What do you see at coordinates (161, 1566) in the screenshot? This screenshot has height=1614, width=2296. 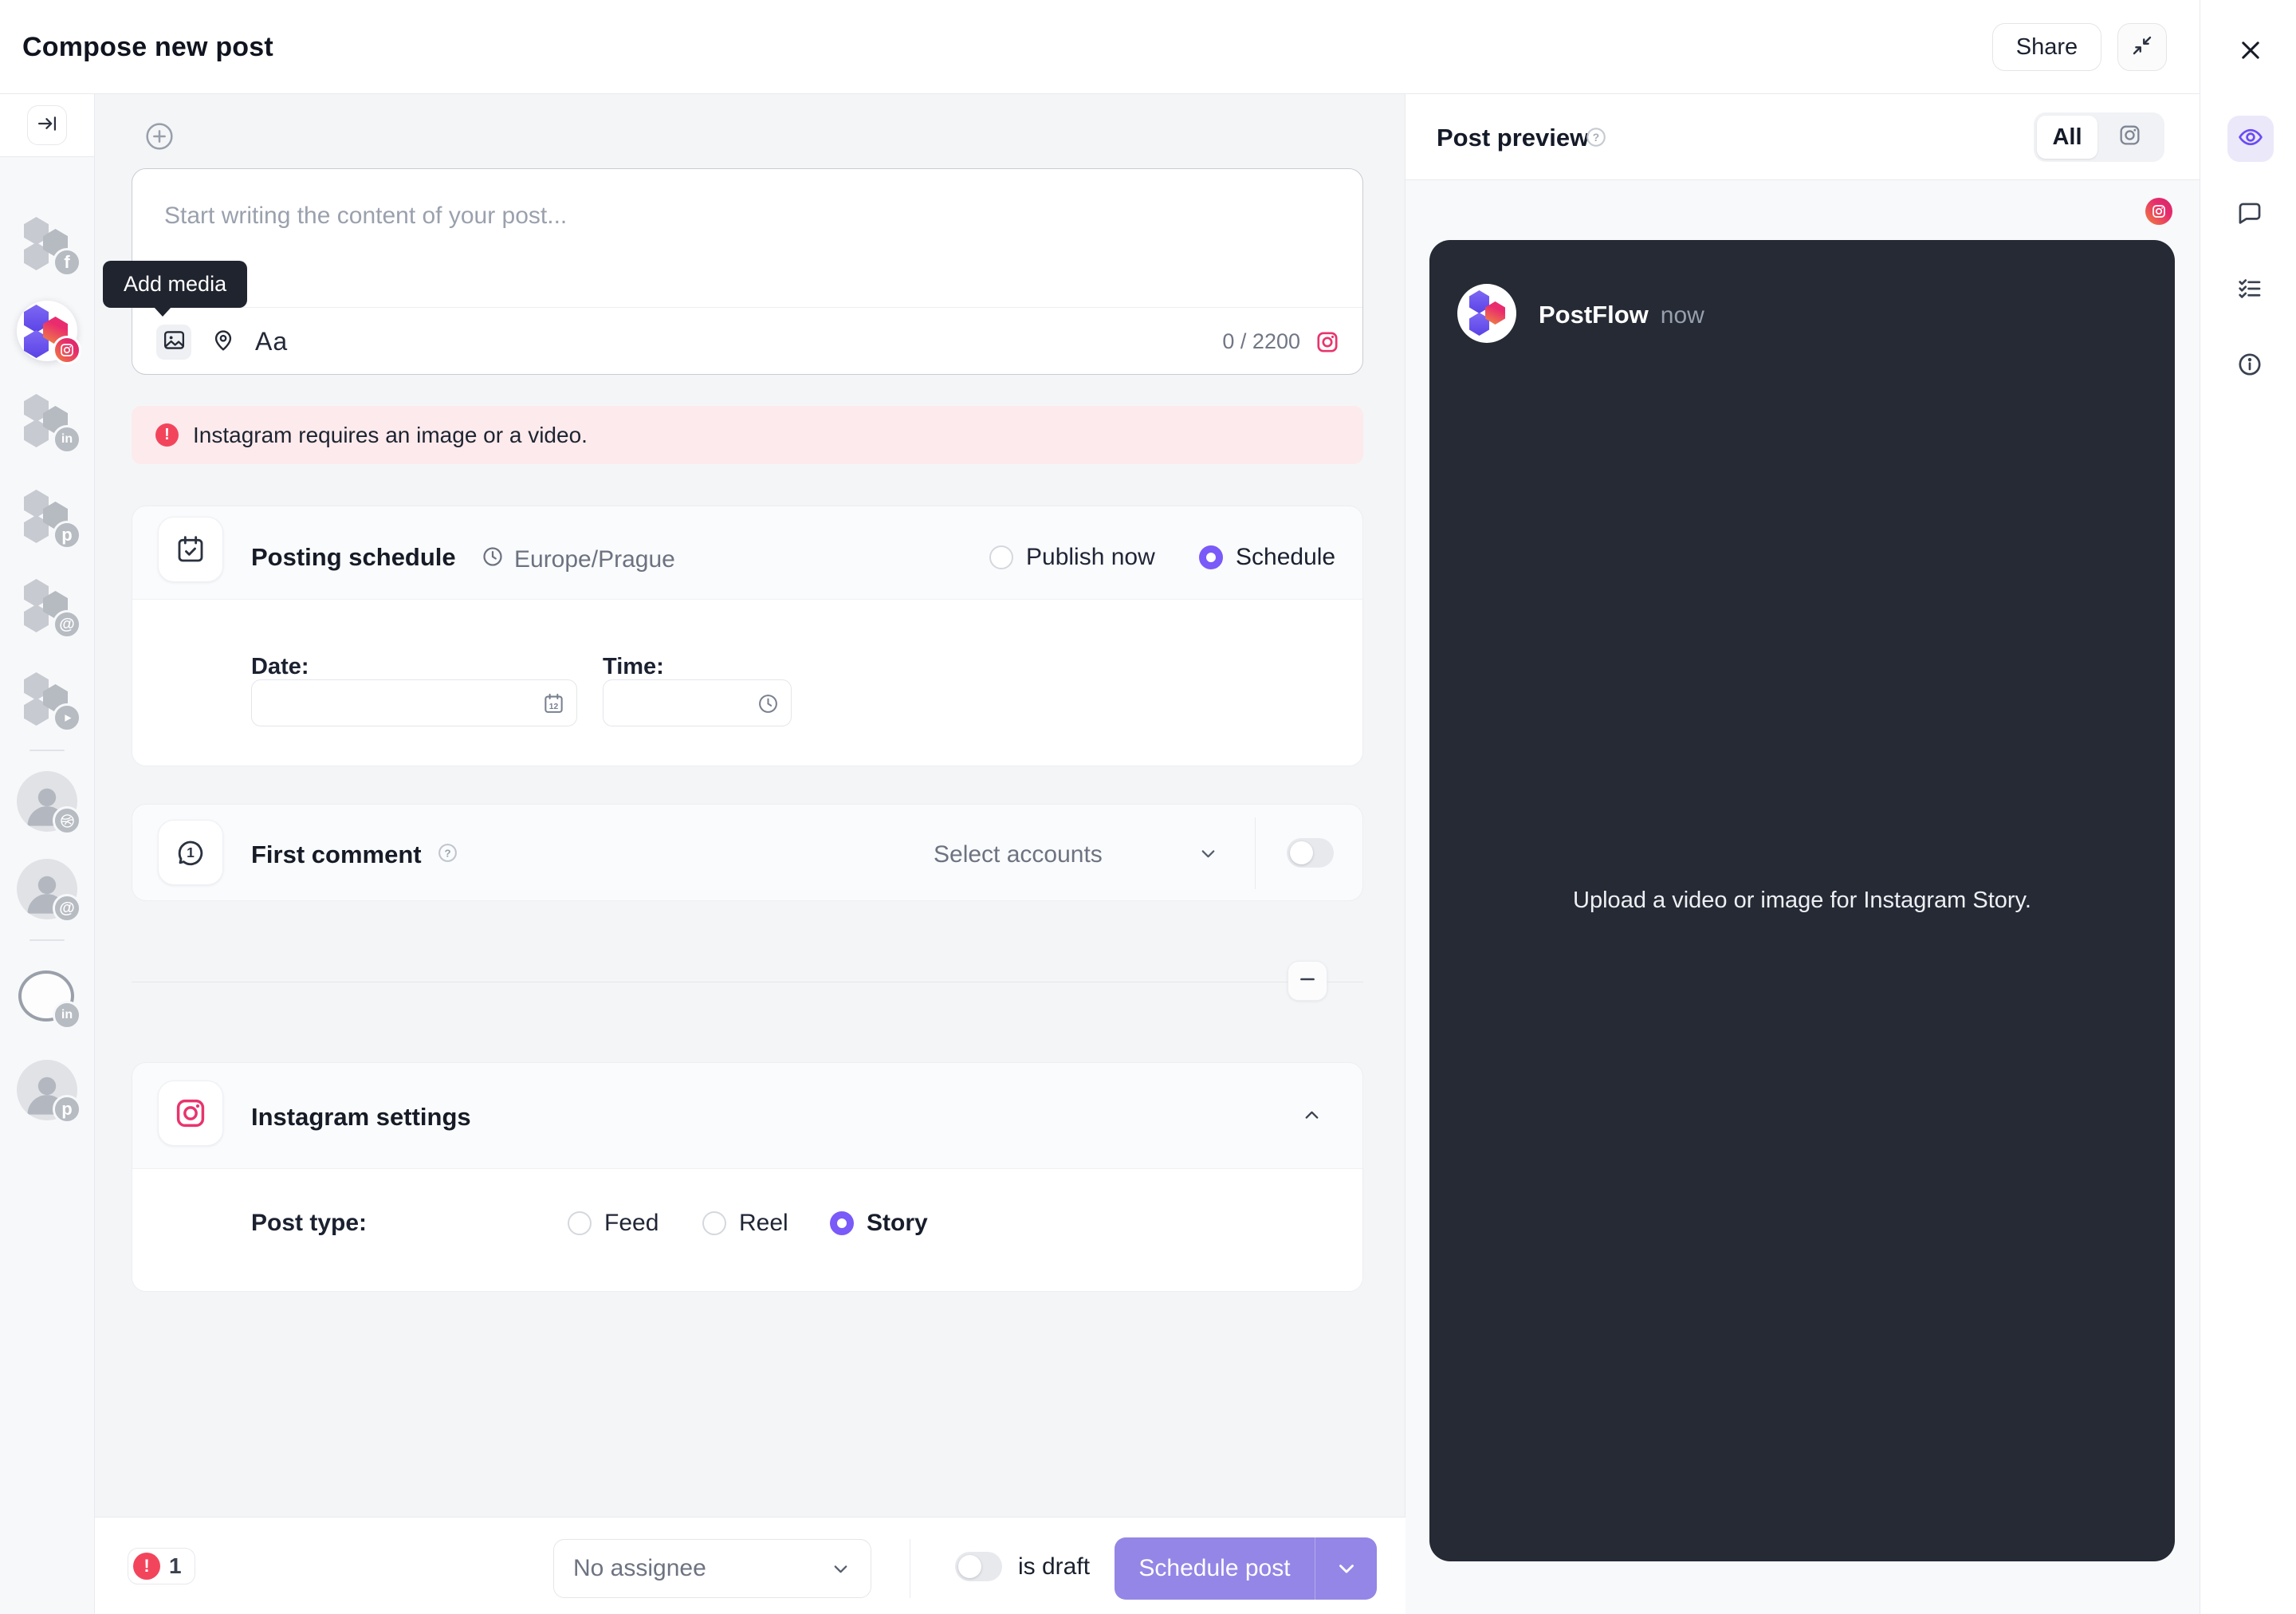 I see `issues-chip: ! 1` at bounding box center [161, 1566].